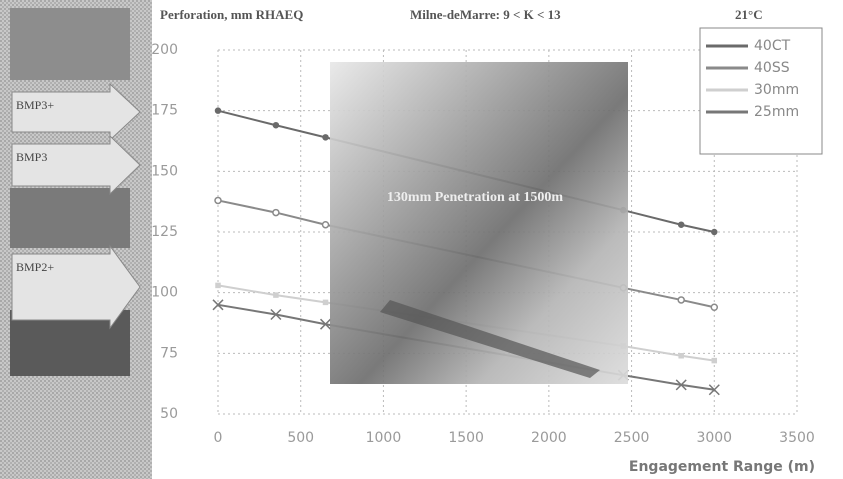  Describe the element at coordinates (749, 14) in the screenshot. I see `annotation: 21°C` at that location.